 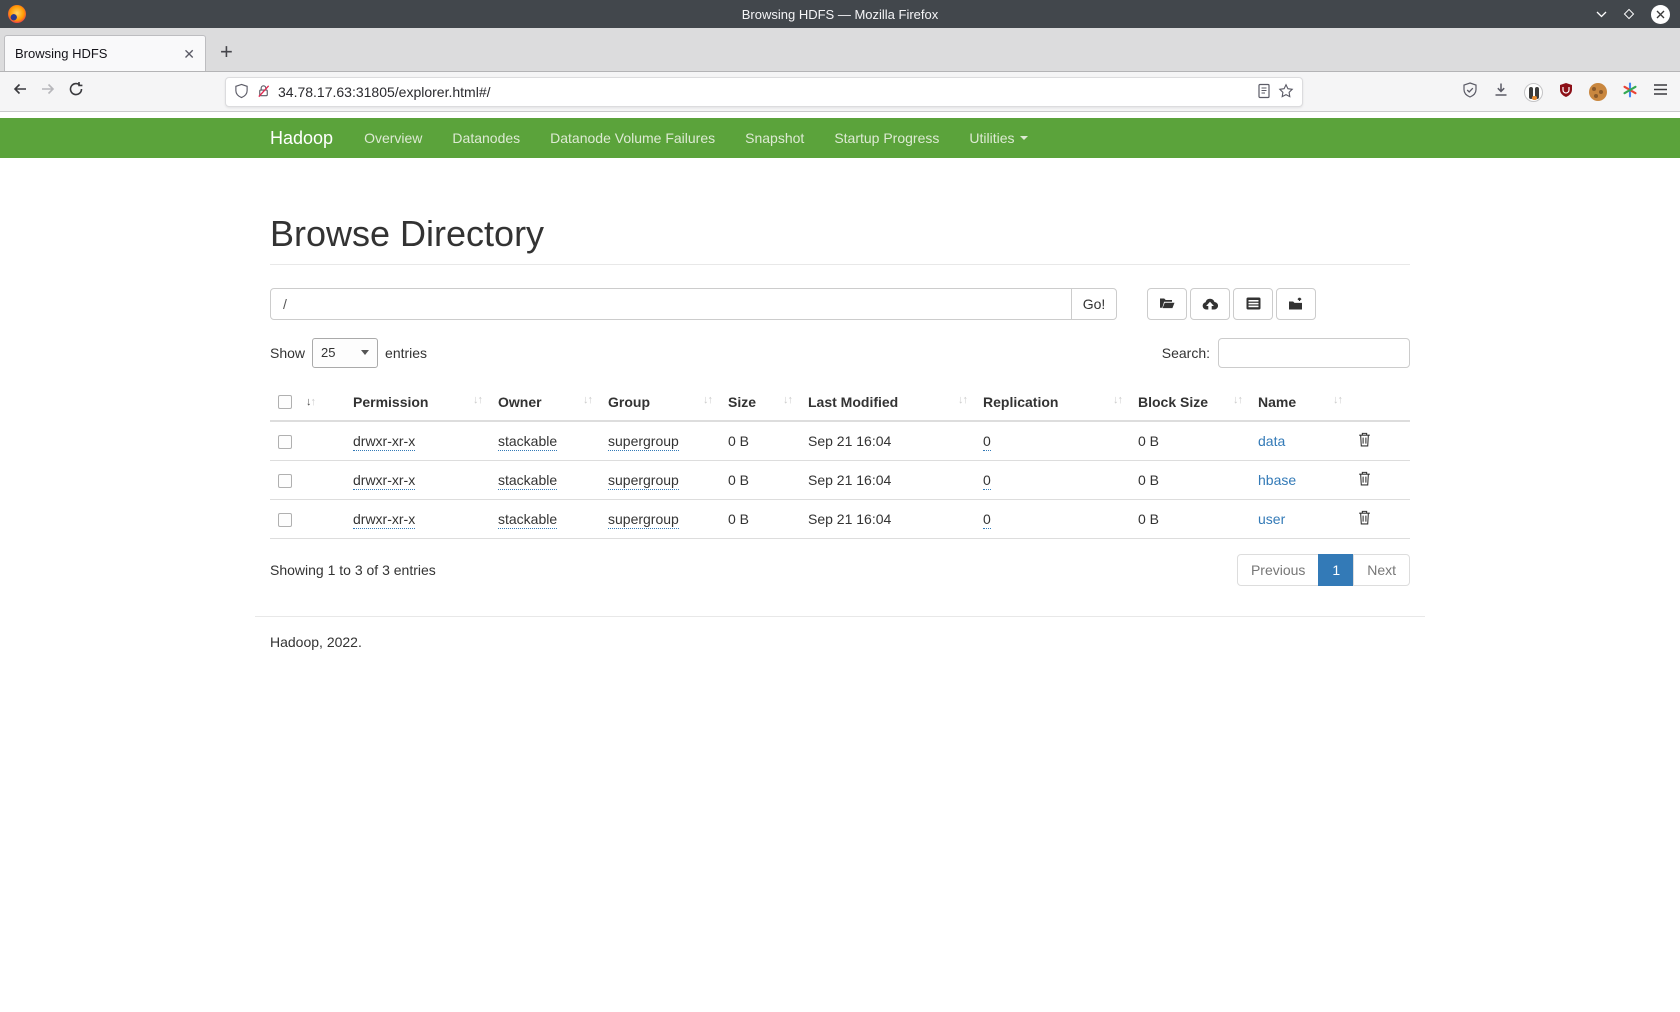 I want to click on firefox-logo-icon, so click(x=17, y=14).